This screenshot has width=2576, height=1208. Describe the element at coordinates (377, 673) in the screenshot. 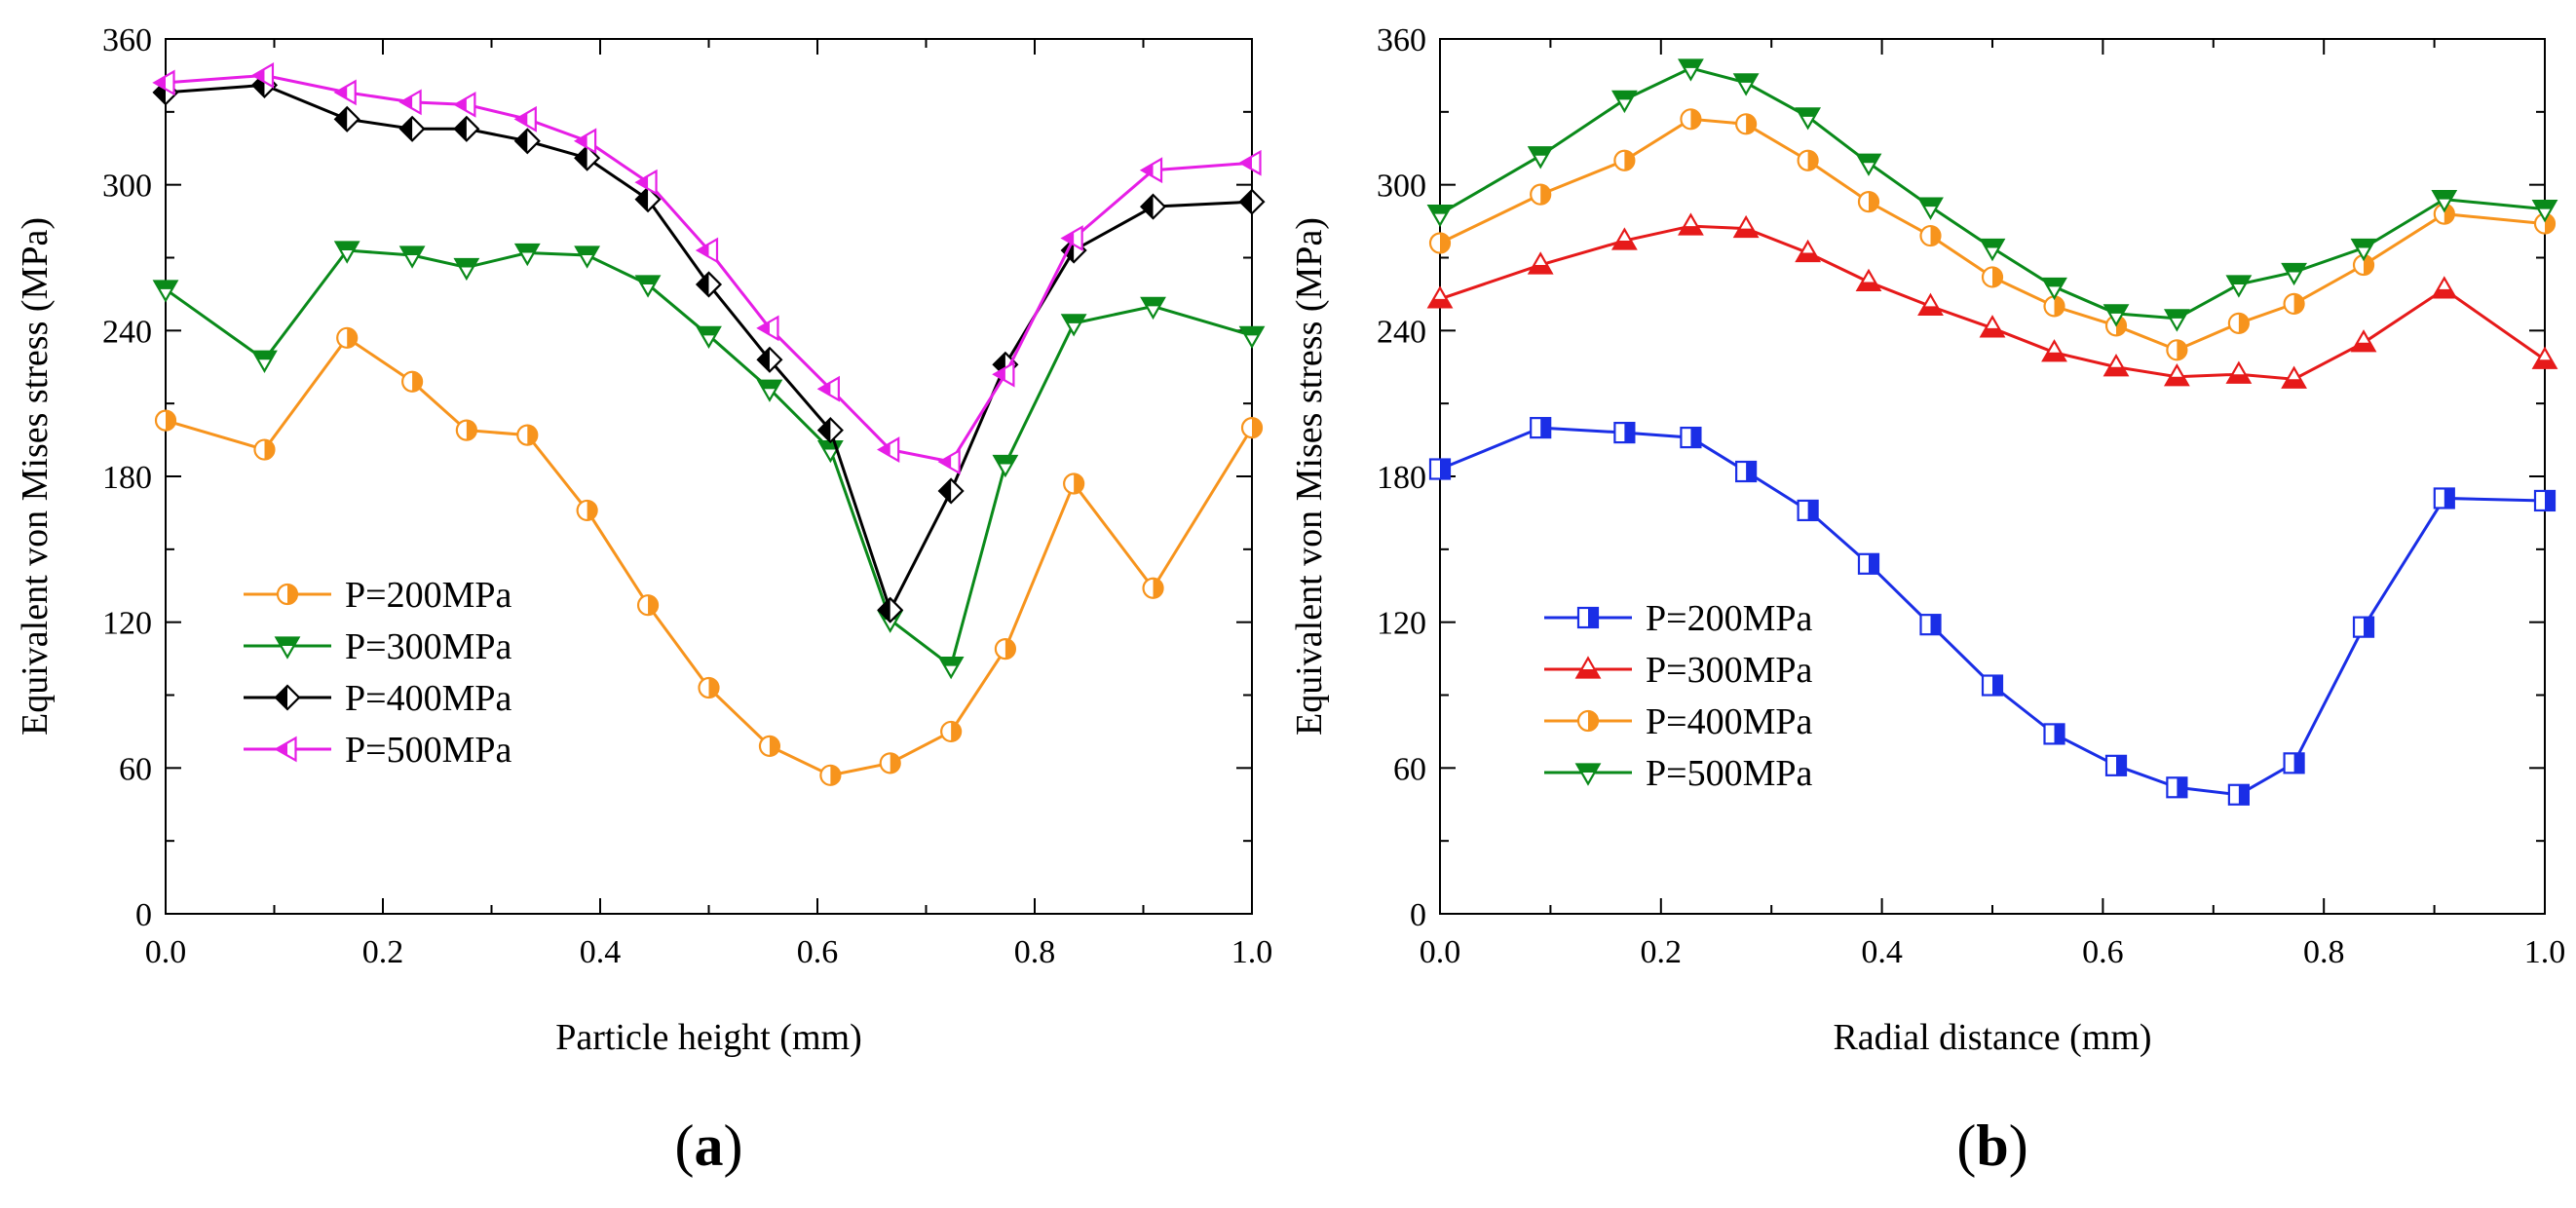

I see `legend: P=200MPa P=300MPa P=400MPa P=500MPa` at that location.